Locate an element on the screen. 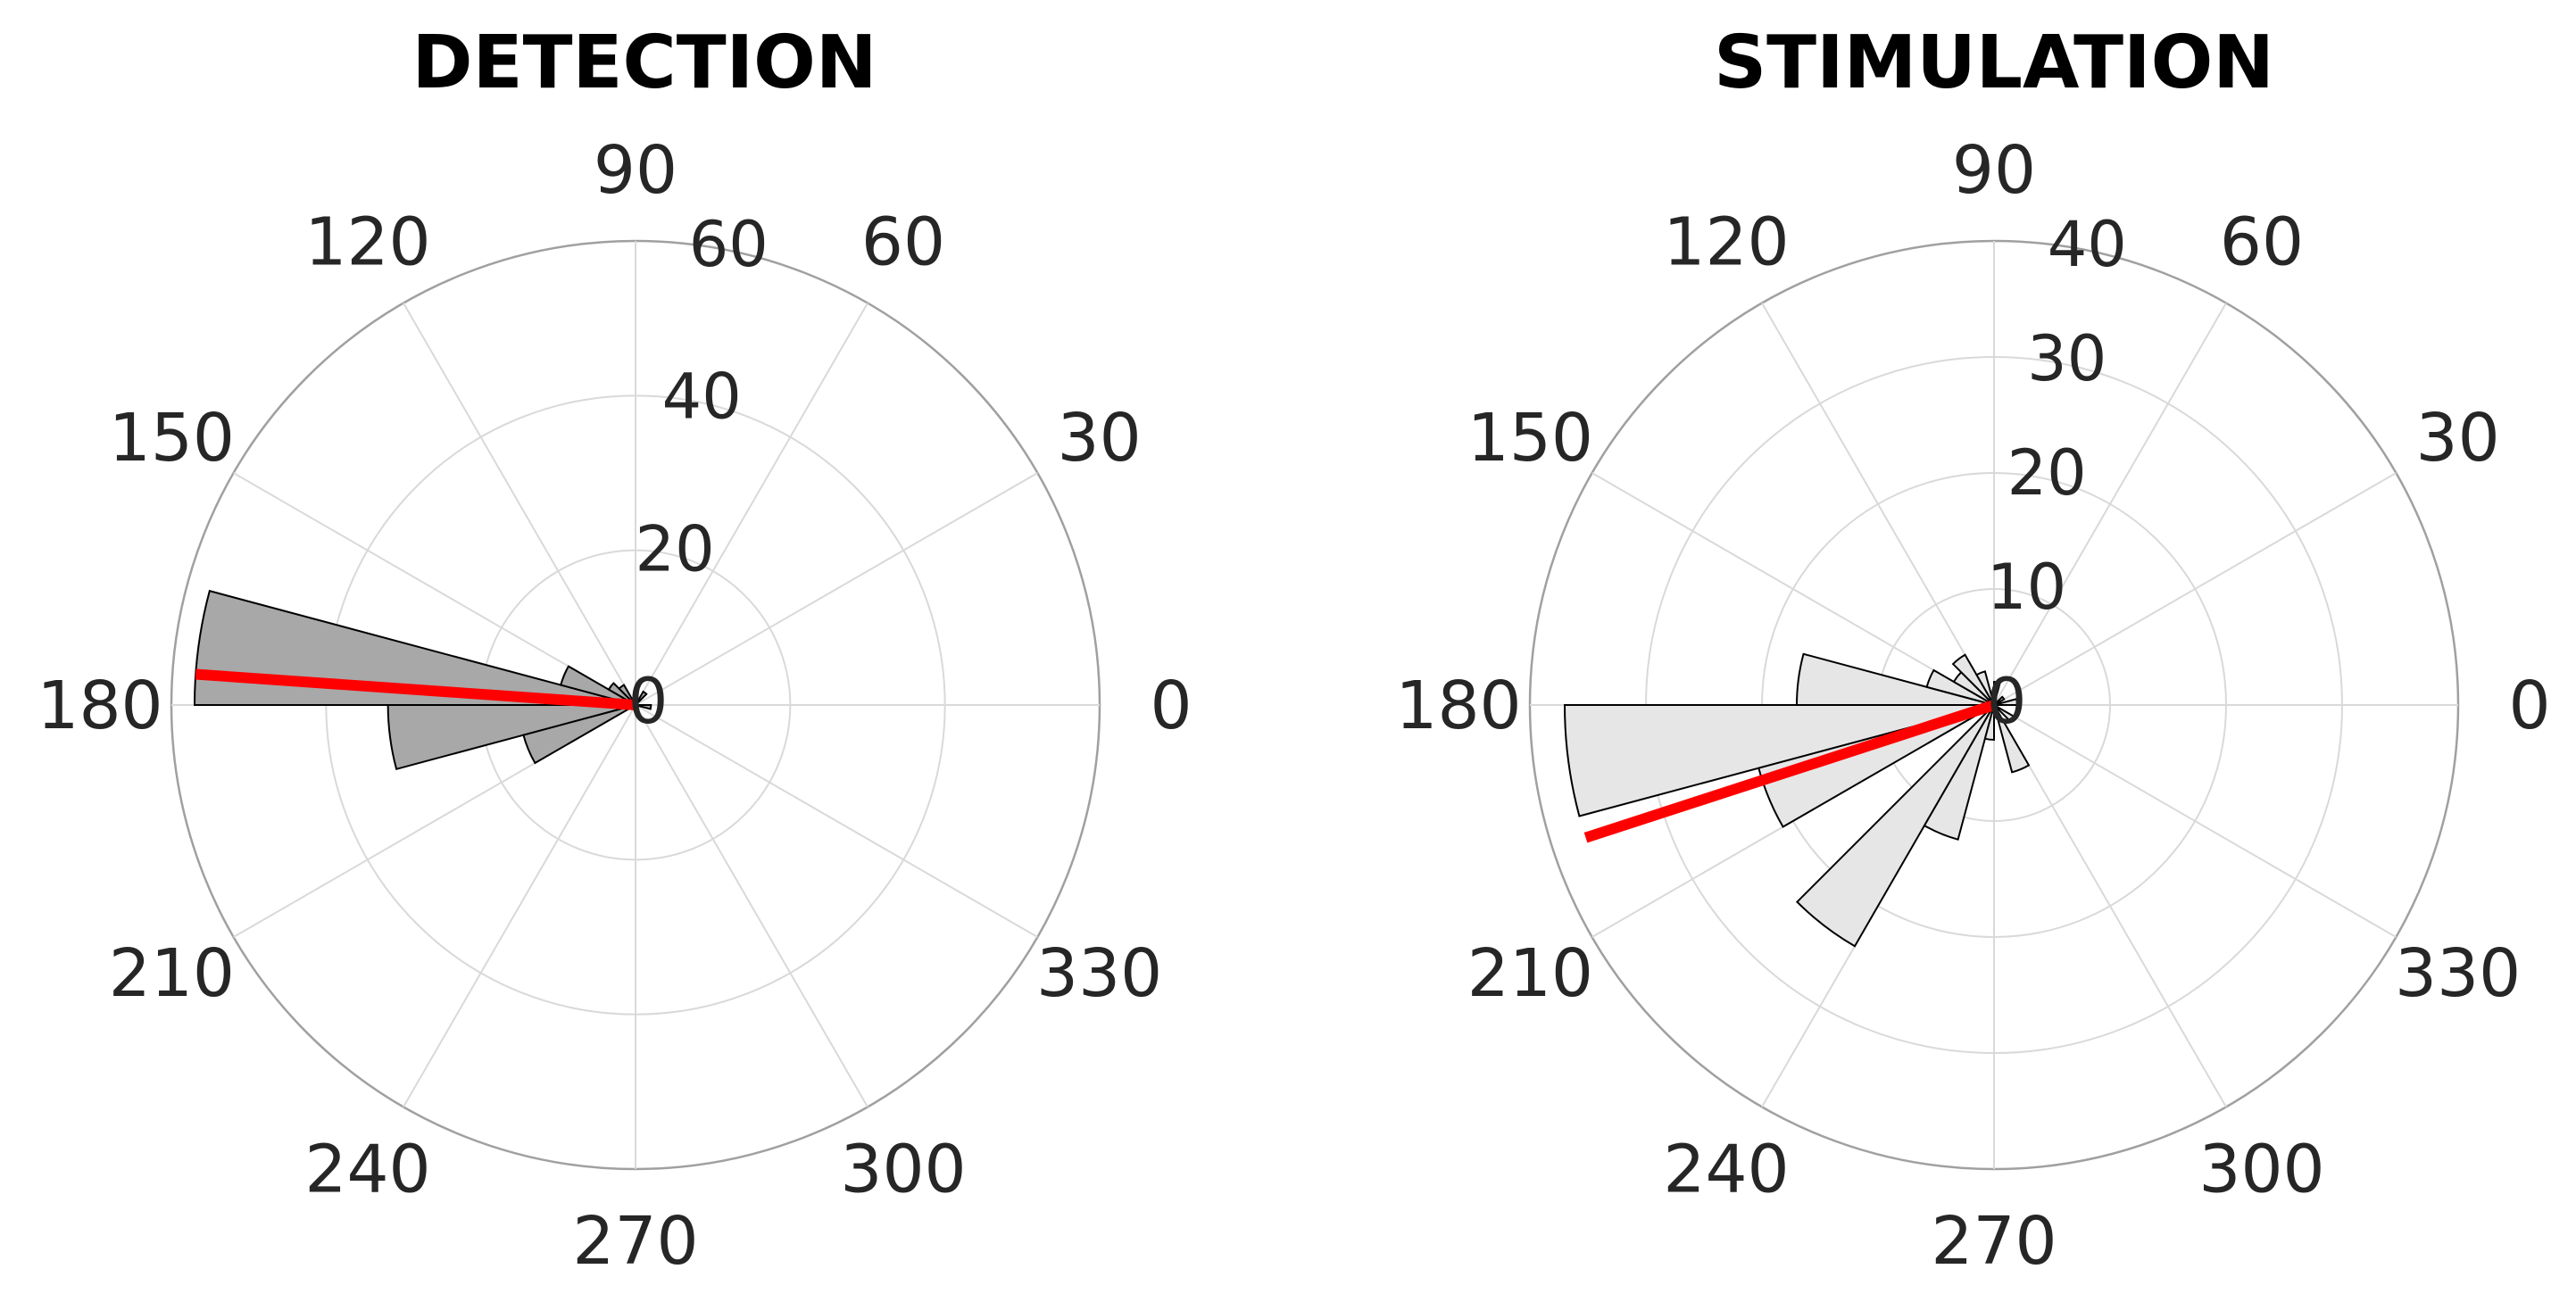 This screenshot has width=2576, height=1294. stimulation-mean-direction-line is located at coordinates (1789, 772).